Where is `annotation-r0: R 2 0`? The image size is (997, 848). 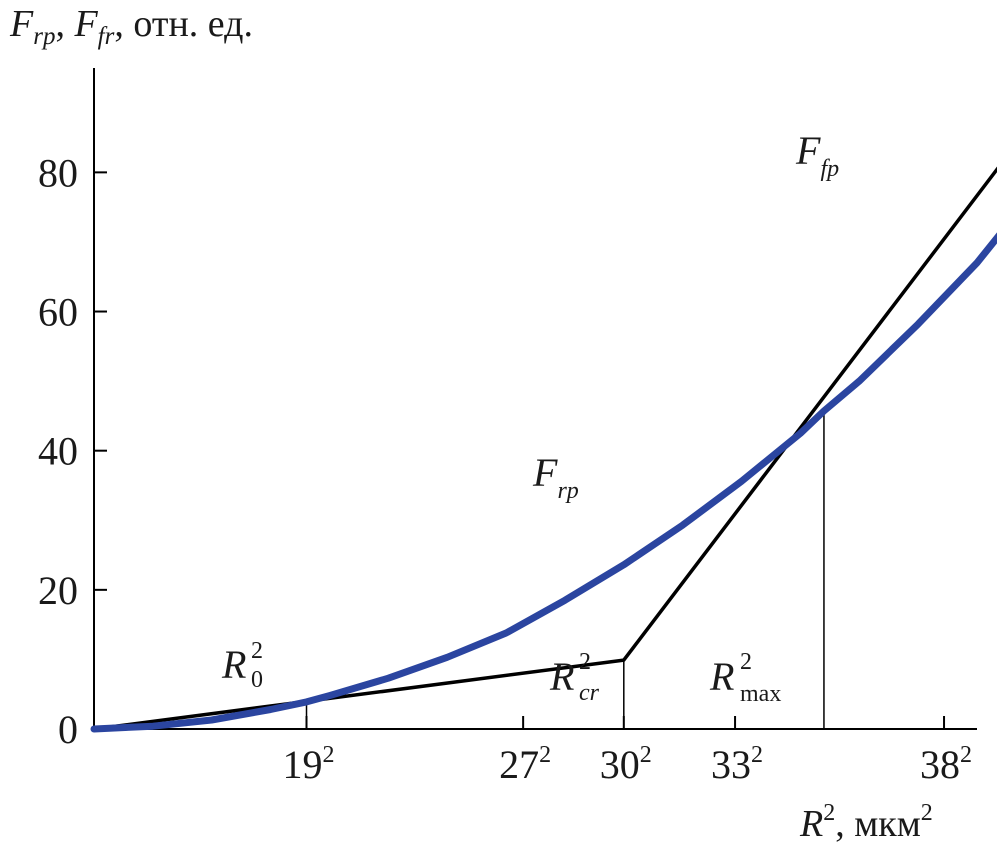
annotation-r0: R 2 0 is located at coordinates (242, 665).